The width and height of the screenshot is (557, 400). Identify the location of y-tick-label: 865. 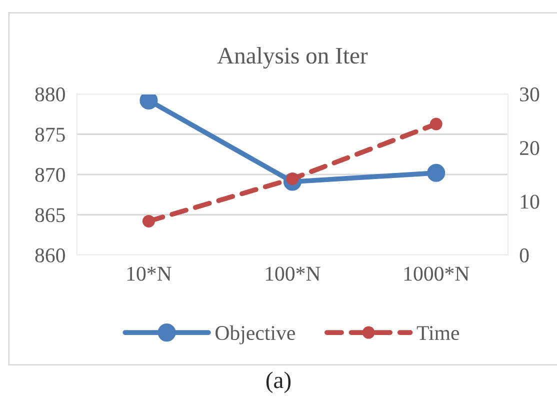
(50, 215).